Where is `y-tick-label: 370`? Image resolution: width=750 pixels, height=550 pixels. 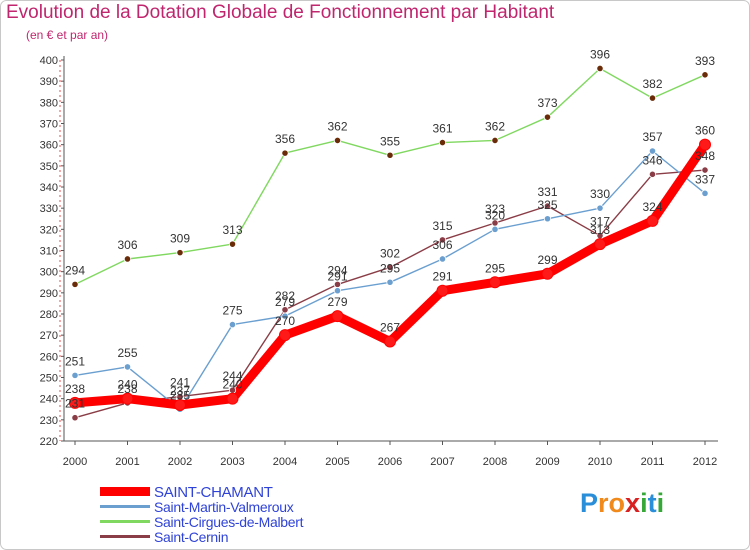
y-tick-label: 370 is located at coordinates (49, 125).